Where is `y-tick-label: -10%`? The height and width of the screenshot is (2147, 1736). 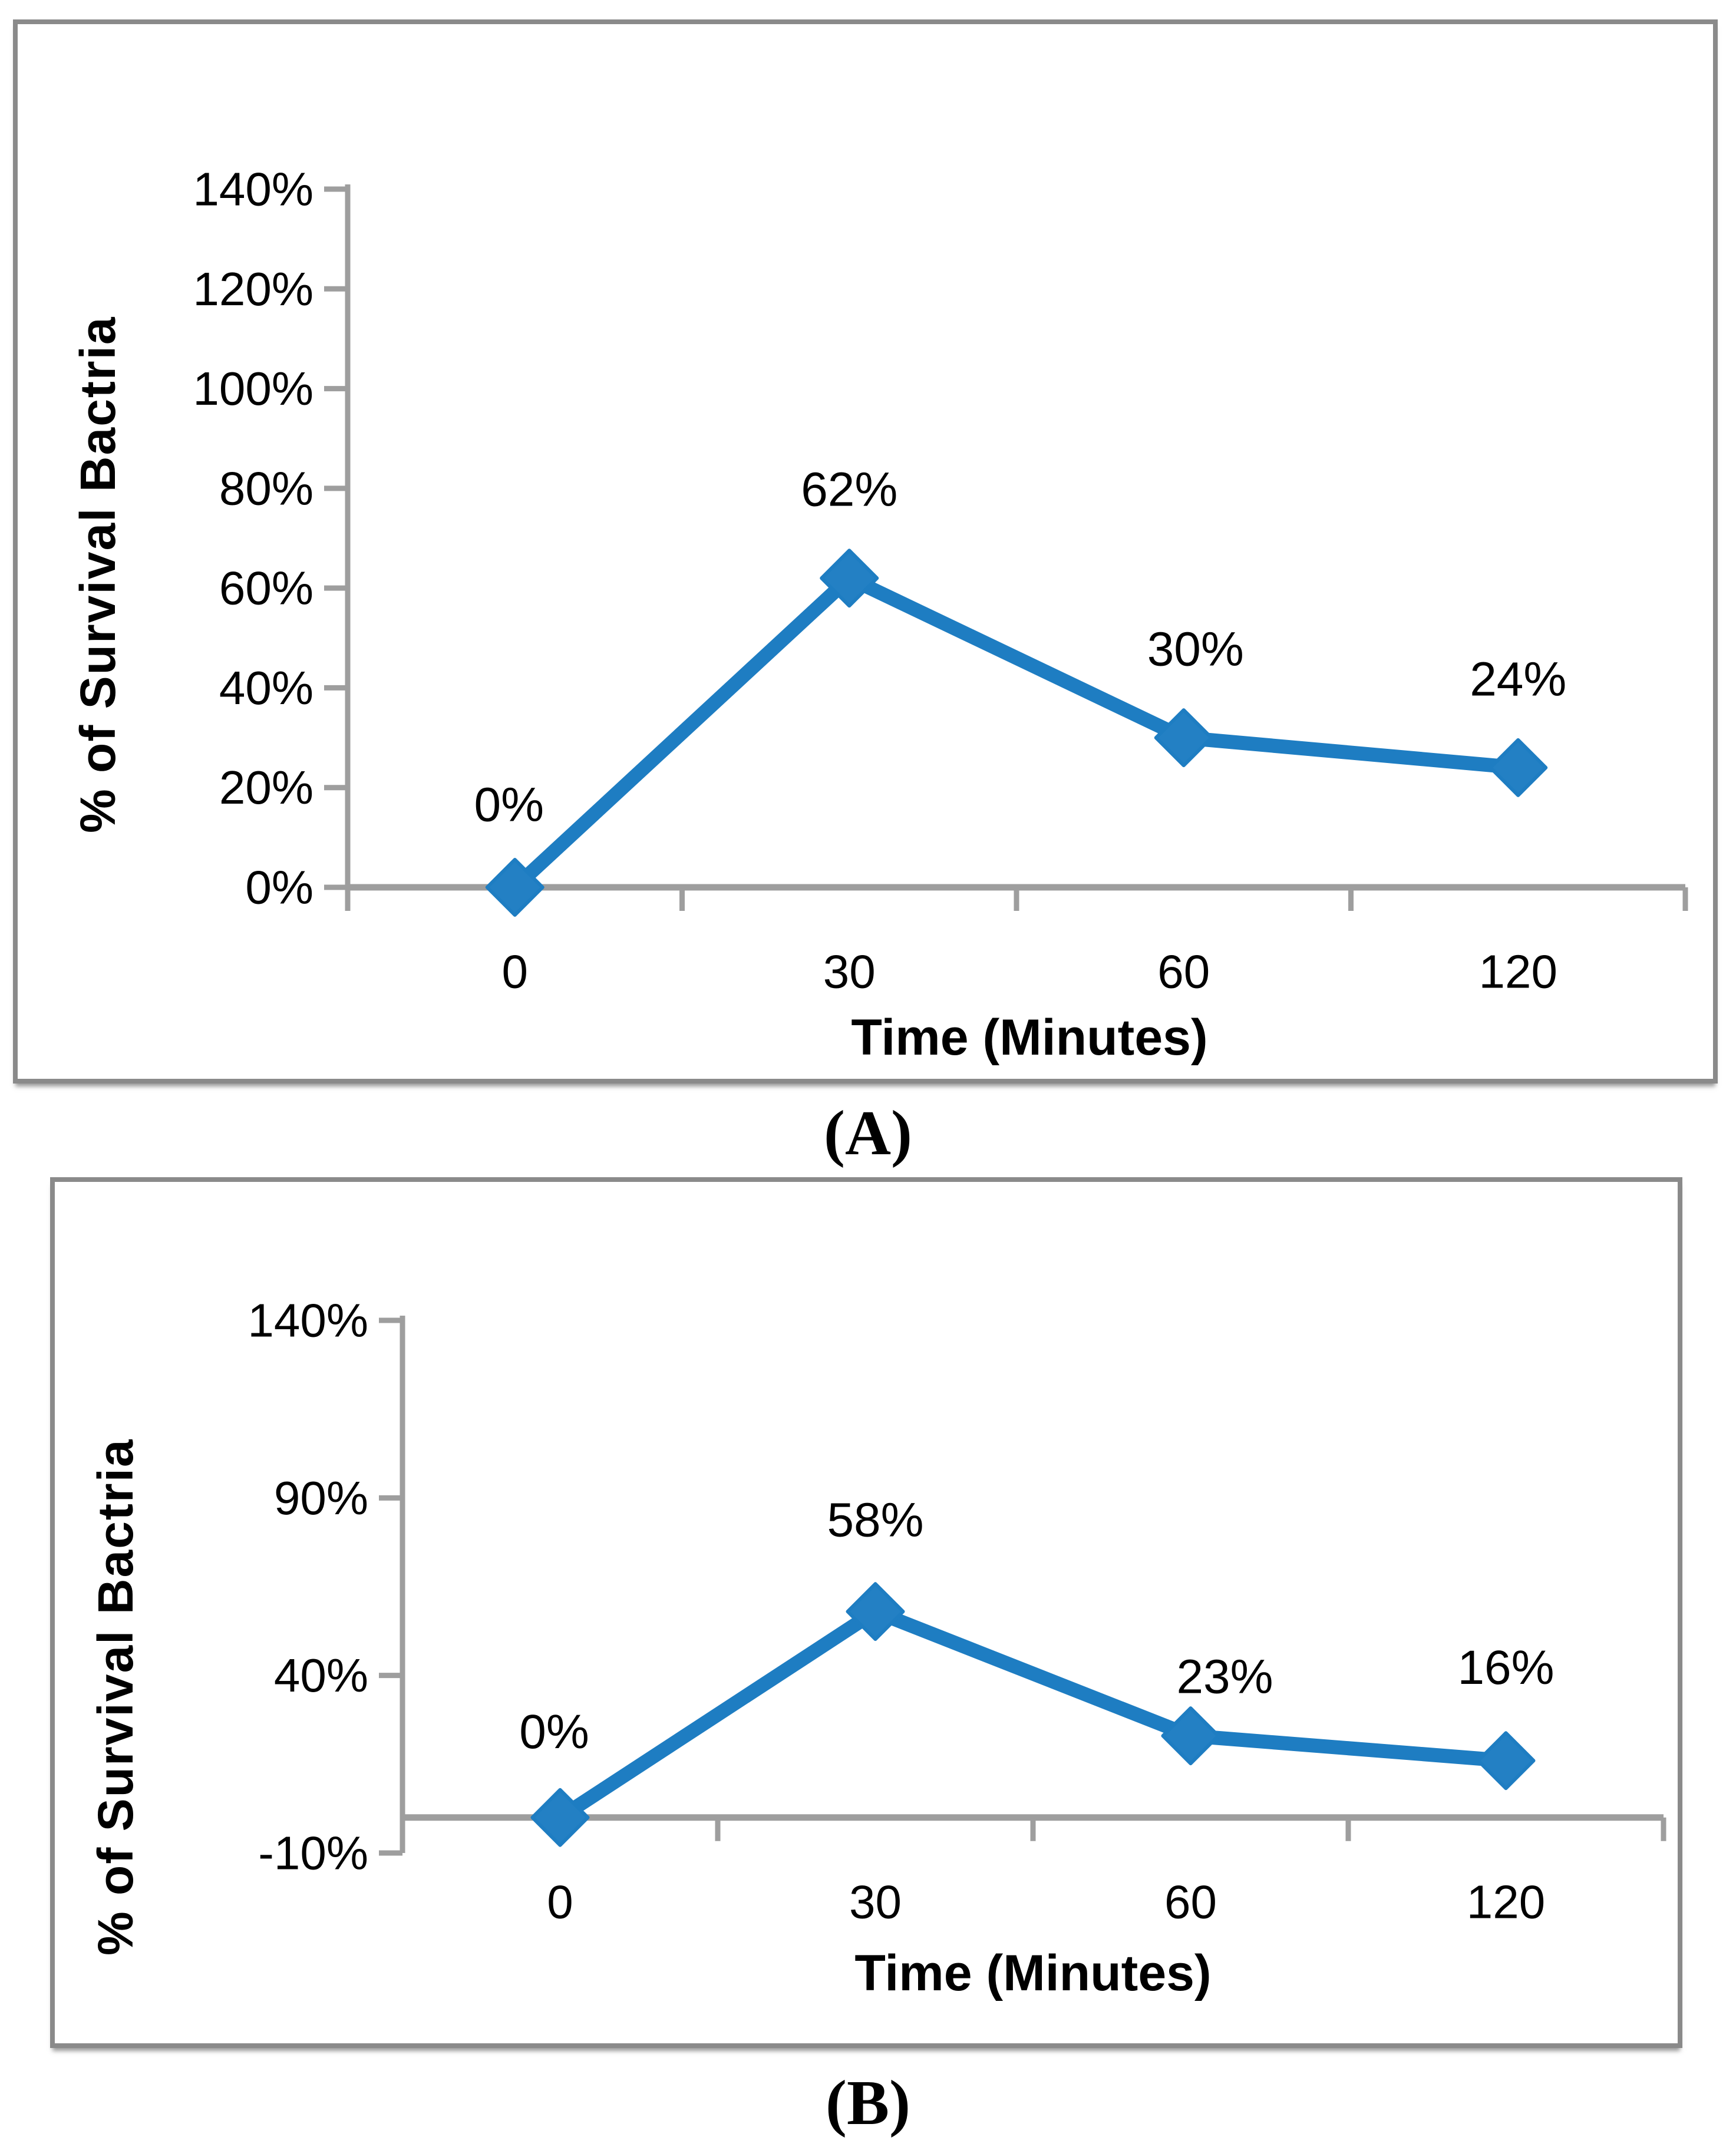 y-tick-label: -10% is located at coordinates (313, 1853).